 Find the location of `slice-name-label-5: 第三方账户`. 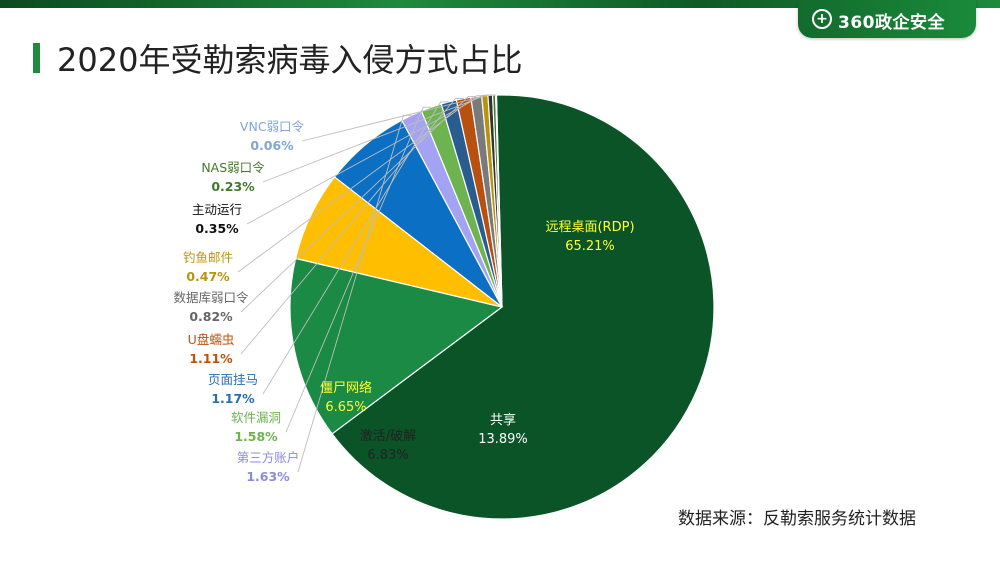

slice-name-label-5: 第三方账户 is located at coordinates (268, 457).